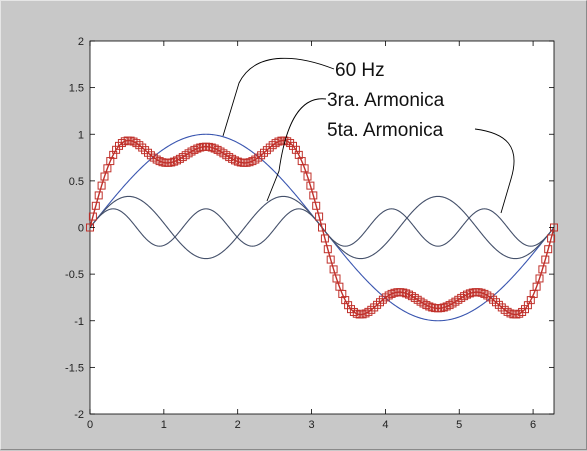 The height and width of the screenshot is (451, 587). Describe the element at coordinates (81, 42) in the screenshot. I see `y-tick-label: 2` at that location.